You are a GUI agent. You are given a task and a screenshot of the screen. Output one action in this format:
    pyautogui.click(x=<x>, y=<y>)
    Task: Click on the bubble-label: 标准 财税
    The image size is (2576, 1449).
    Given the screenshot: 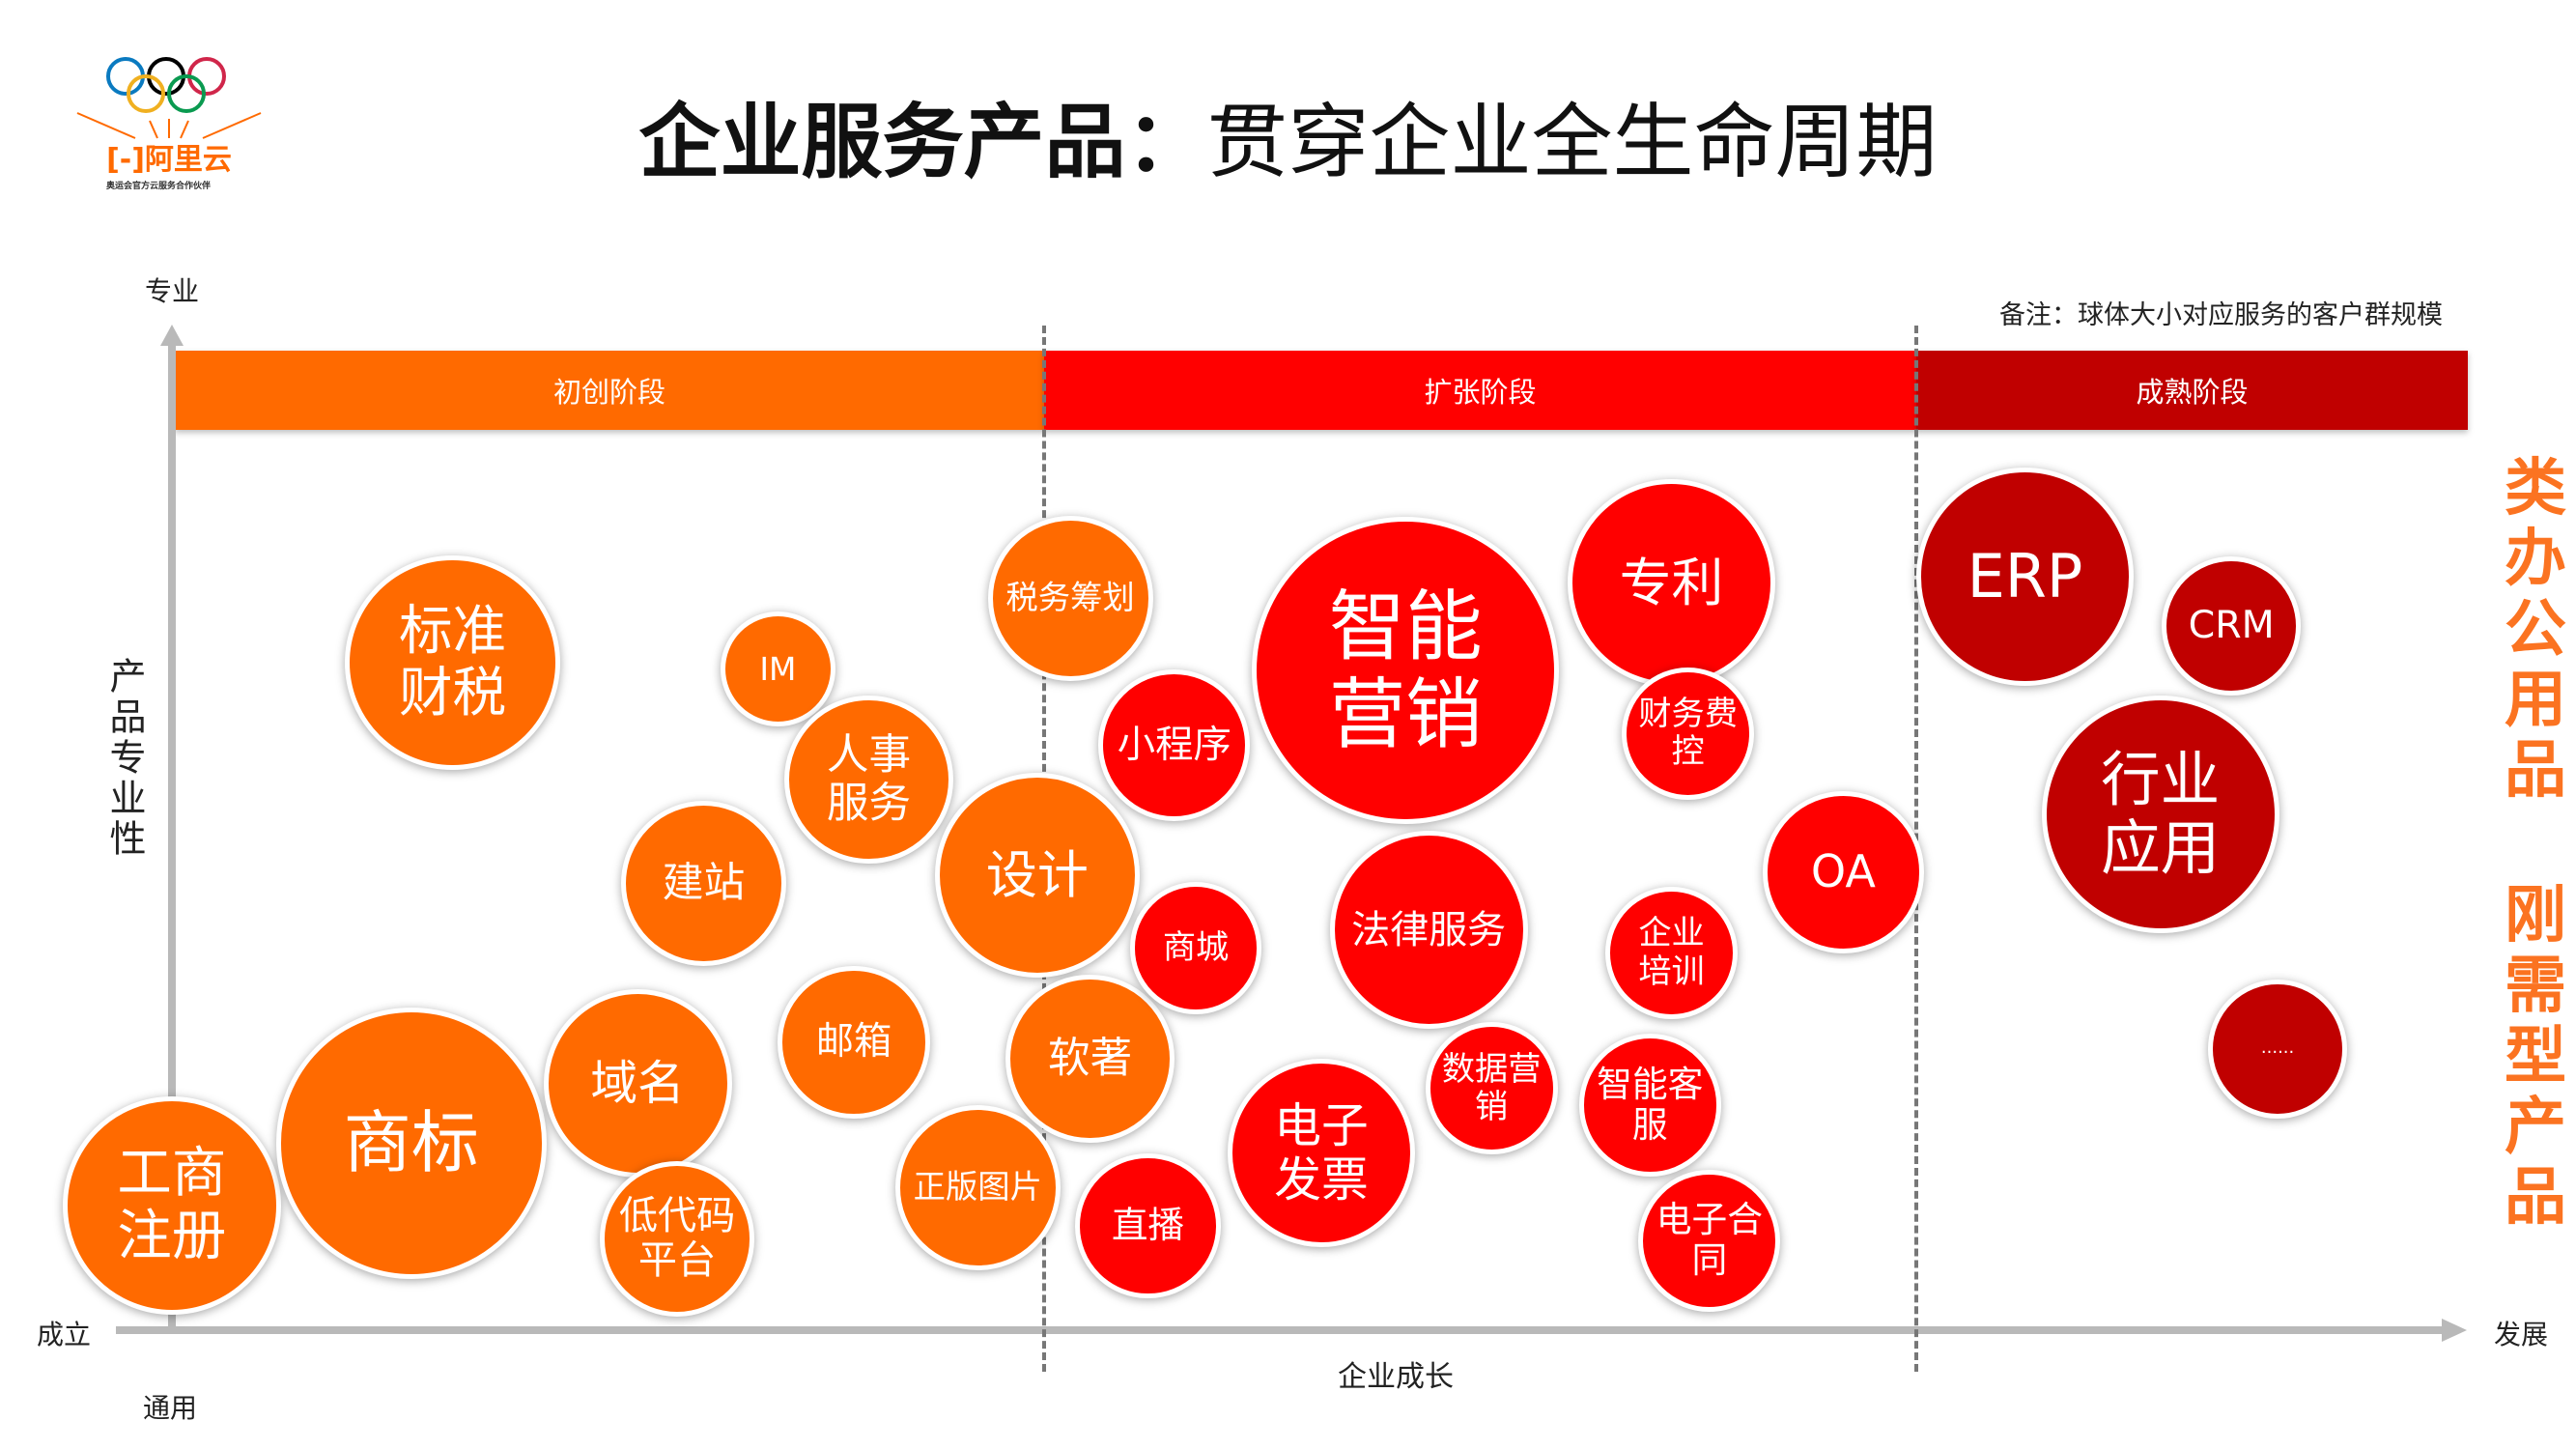 What is the action you would take?
    pyautogui.click(x=452, y=661)
    